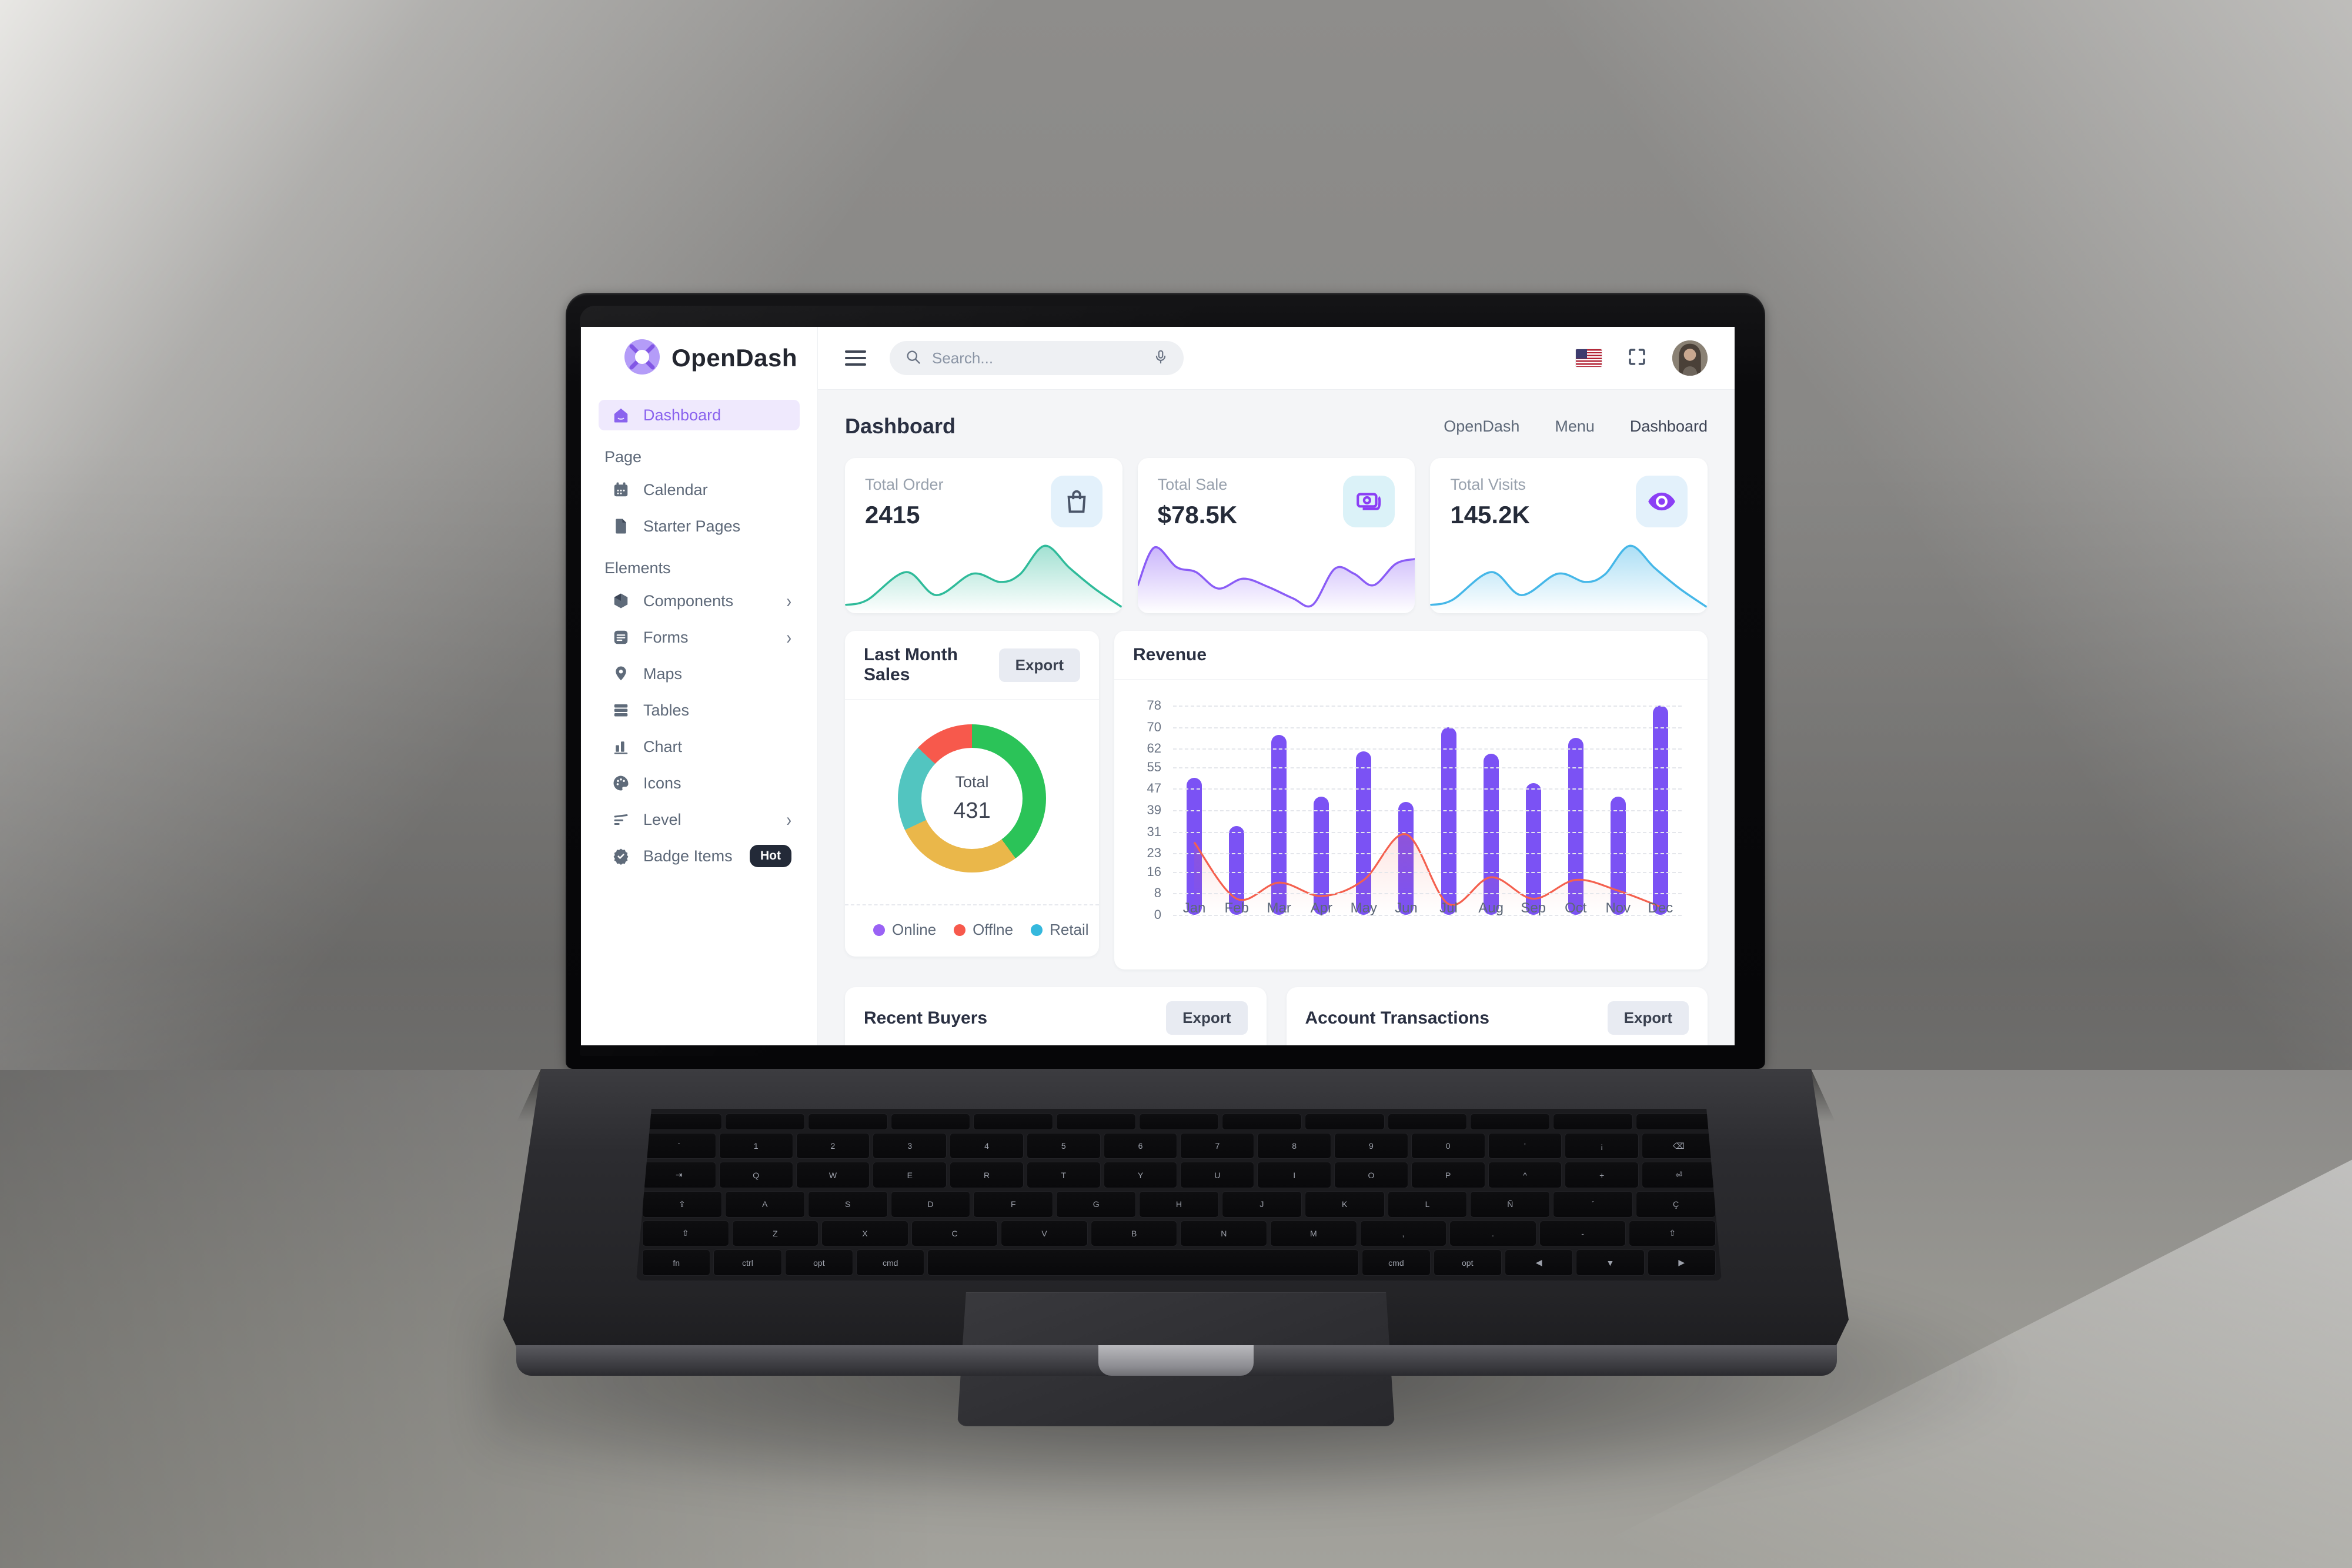 This screenshot has height=1568, width=2352. I want to click on eye-icon, so click(1662, 501).